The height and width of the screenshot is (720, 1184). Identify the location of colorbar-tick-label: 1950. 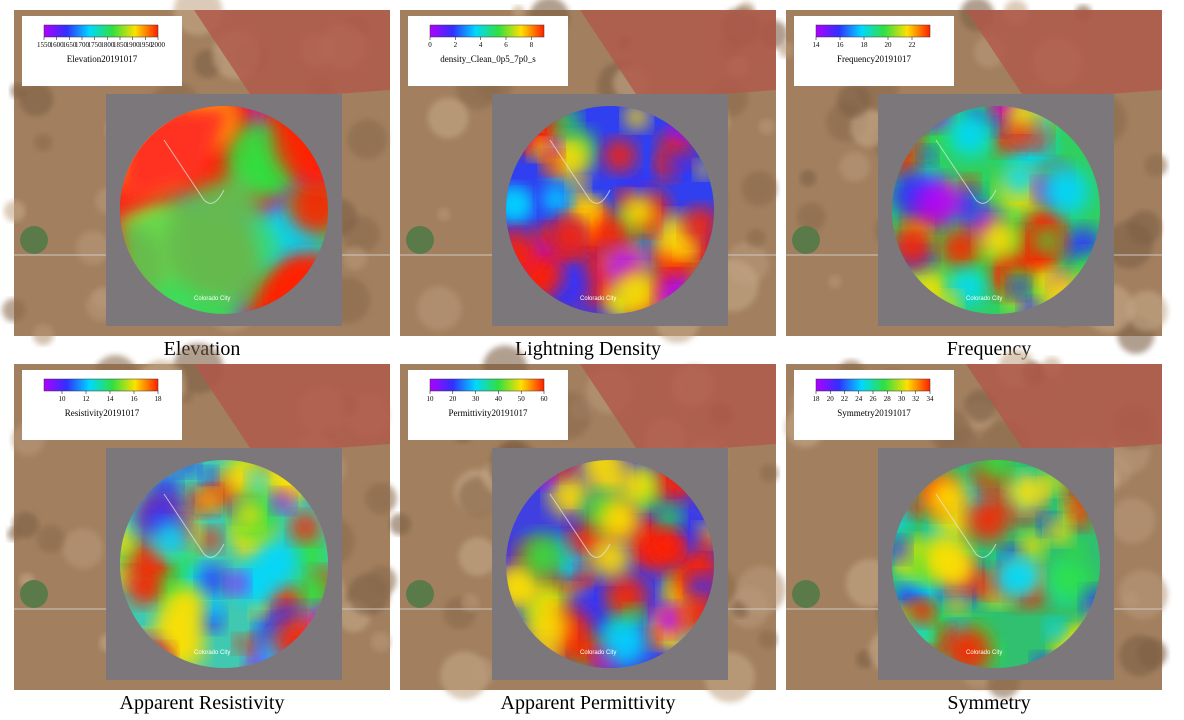
(145, 45).